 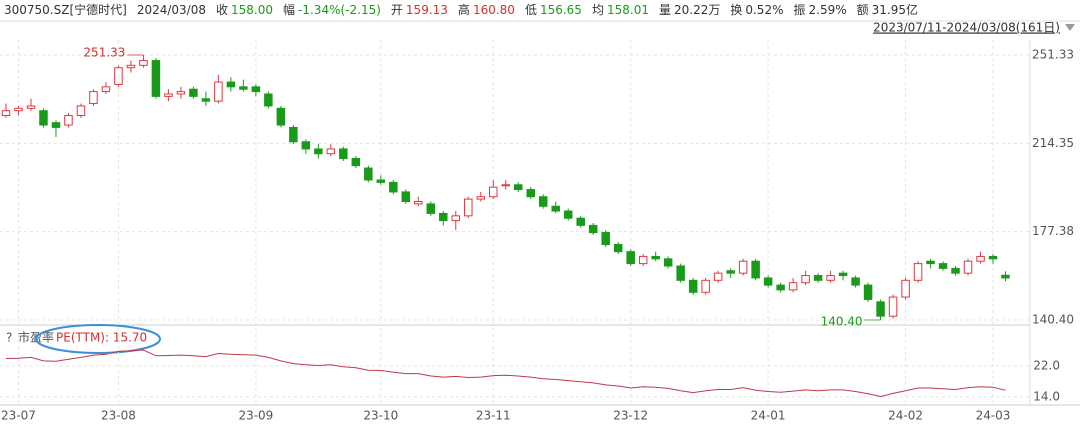 I want to click on quote-item: 额 31.95亿, so click(x=887, y=10).